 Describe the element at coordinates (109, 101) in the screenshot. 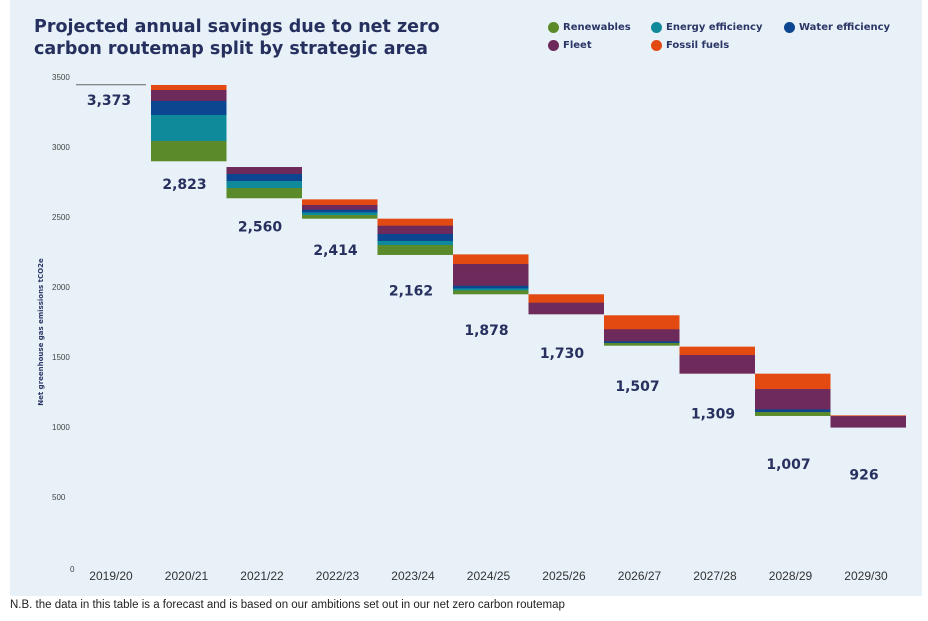

I see `total-value-label: 3,373` at that location.